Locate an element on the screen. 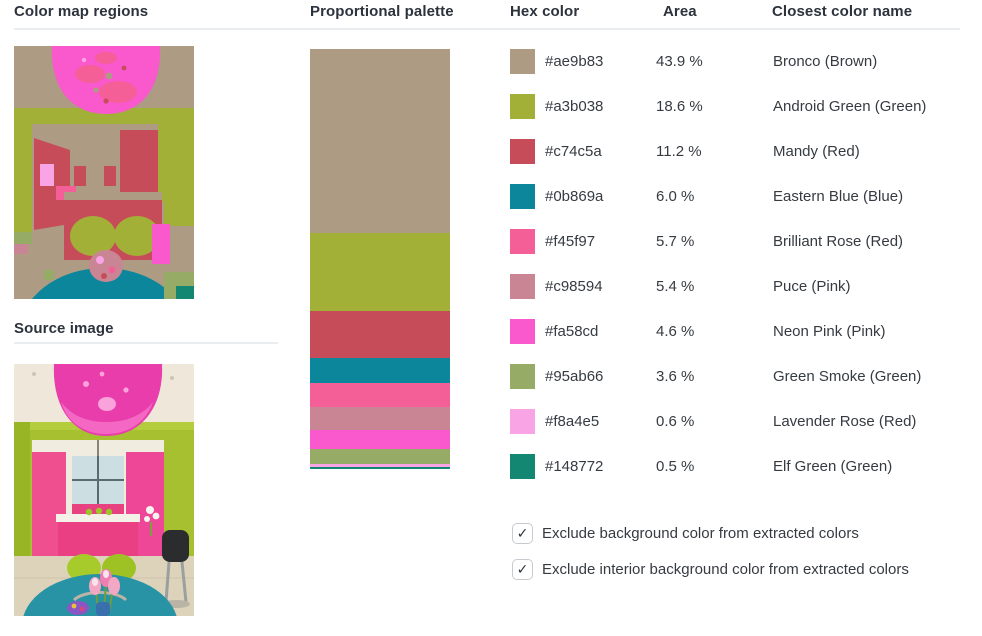  color-name: Puce (Pink) is located at coordinates (812, 286).